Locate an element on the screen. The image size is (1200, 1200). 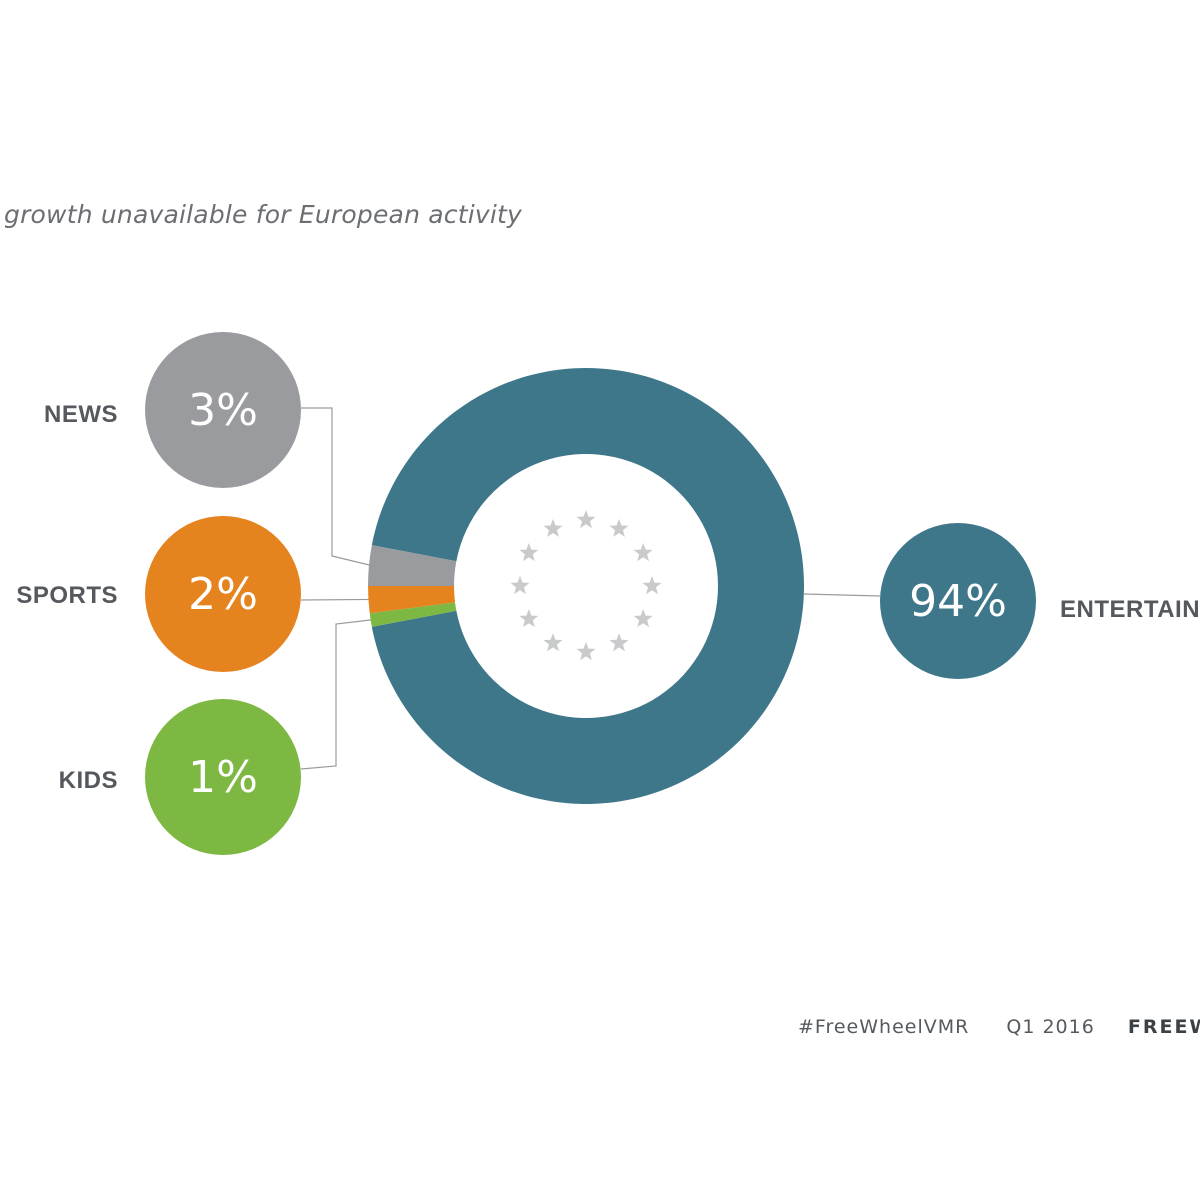
value-label-news: 3% is located at coordinates (223, 410).